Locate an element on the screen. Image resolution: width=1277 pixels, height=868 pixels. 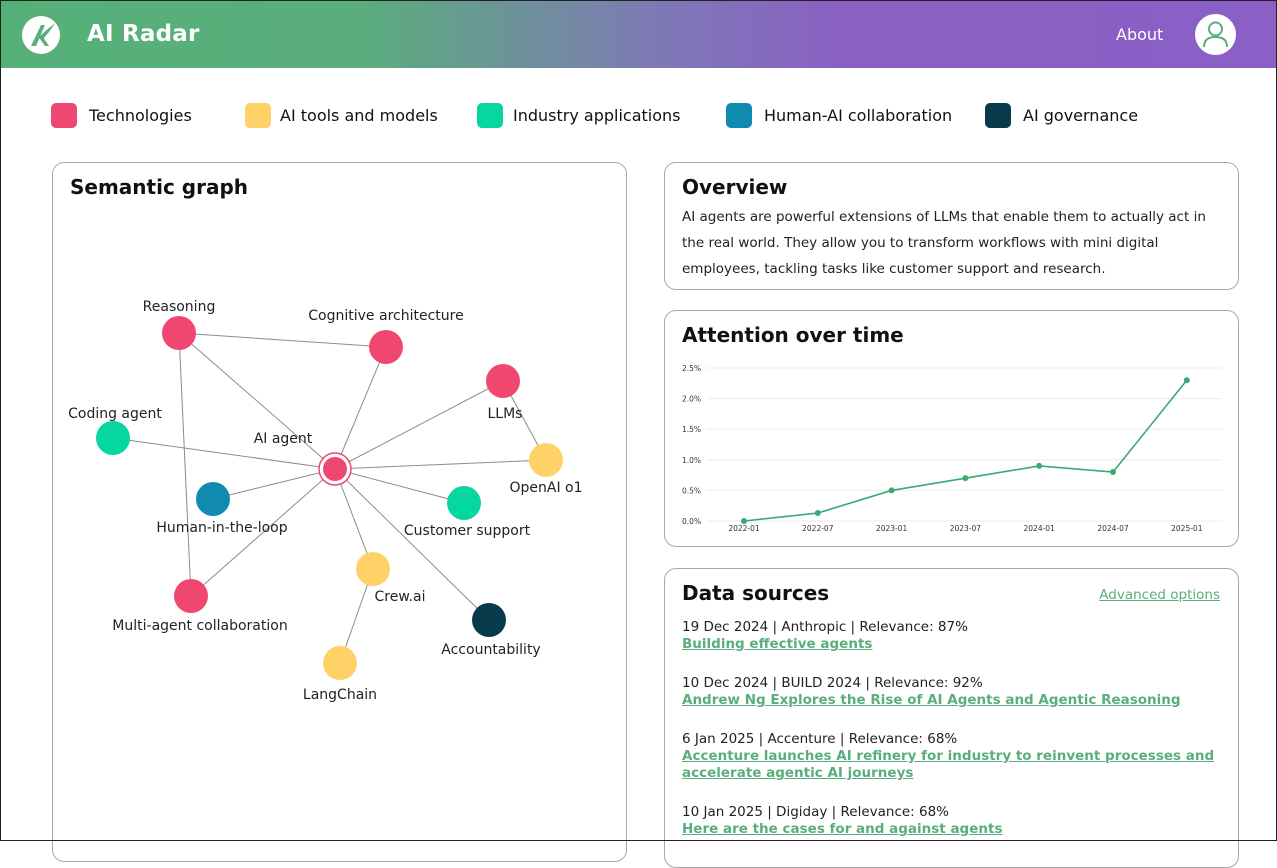
legend-label: Technologies is located at coordinates (140, 115).